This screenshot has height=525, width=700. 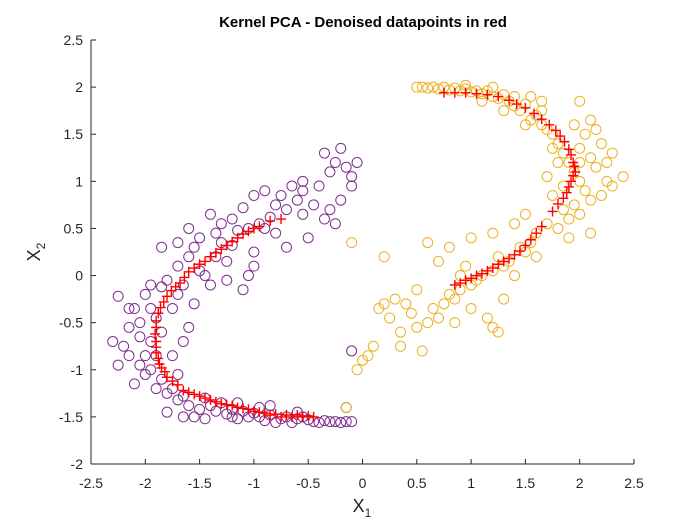 I want to click on y-tick-label: 2.5, so click(x=74, y=40).